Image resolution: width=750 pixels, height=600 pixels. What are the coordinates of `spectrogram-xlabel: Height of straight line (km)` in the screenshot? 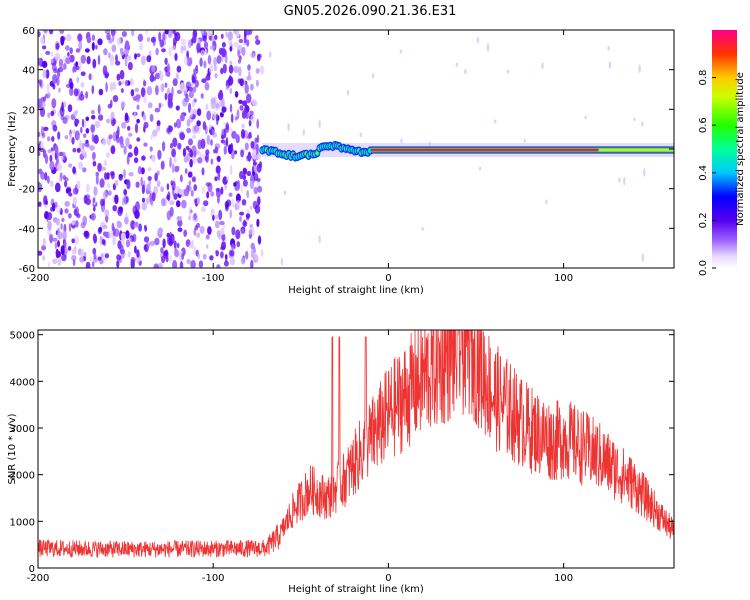 It's located at (356, 290).